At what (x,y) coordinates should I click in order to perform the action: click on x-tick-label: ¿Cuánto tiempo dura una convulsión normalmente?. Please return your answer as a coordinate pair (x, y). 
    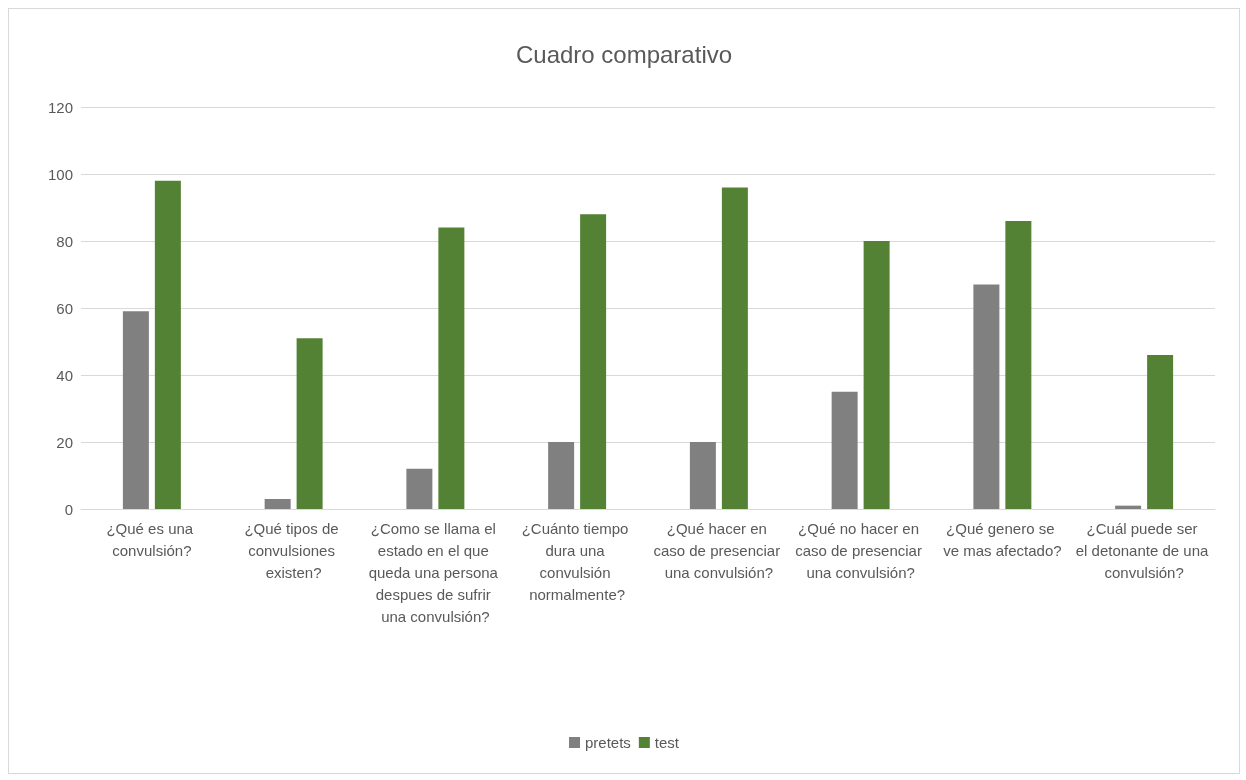
    Looking at the image, I should click on (577, 561).